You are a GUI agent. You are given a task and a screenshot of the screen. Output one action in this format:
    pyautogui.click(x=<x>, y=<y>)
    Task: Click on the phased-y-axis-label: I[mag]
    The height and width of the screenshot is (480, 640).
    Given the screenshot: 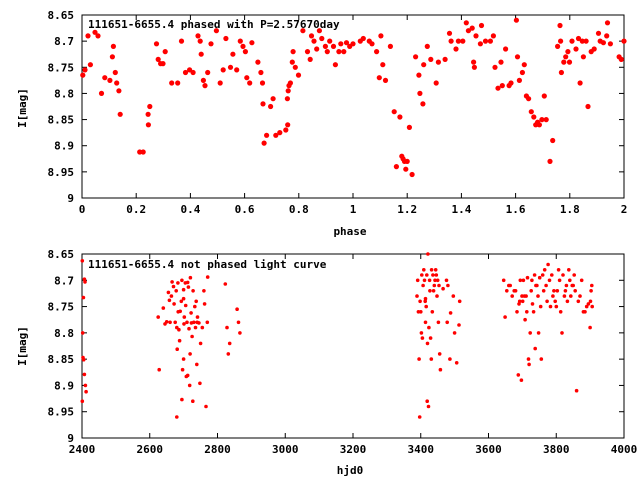 What is the action you would take?
    pyautogui.click(x=22, y=108)
    